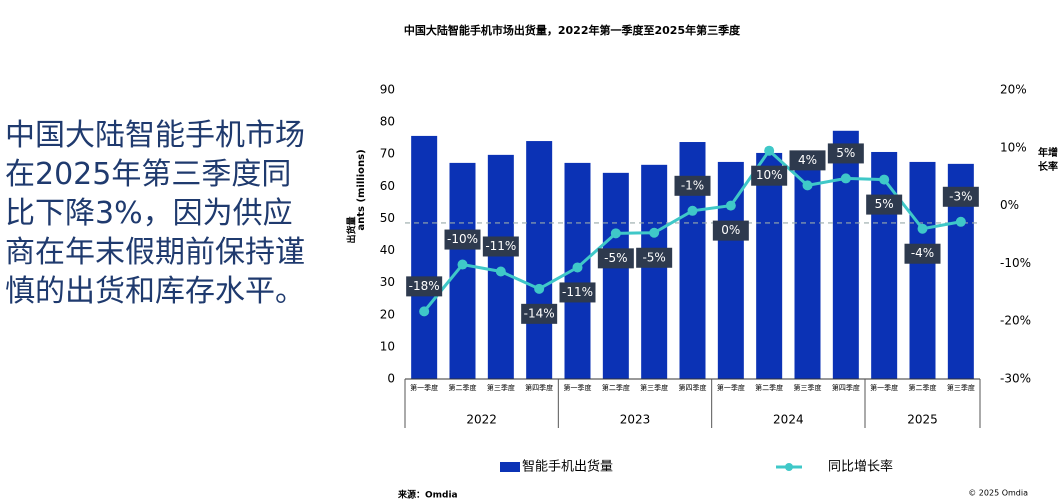 This screenshot has width=1064, height=503. What do you see at coordinates (635, 420) in the screenshot?
I see `x-group-label: 2023` at bounding box center [635, 420].